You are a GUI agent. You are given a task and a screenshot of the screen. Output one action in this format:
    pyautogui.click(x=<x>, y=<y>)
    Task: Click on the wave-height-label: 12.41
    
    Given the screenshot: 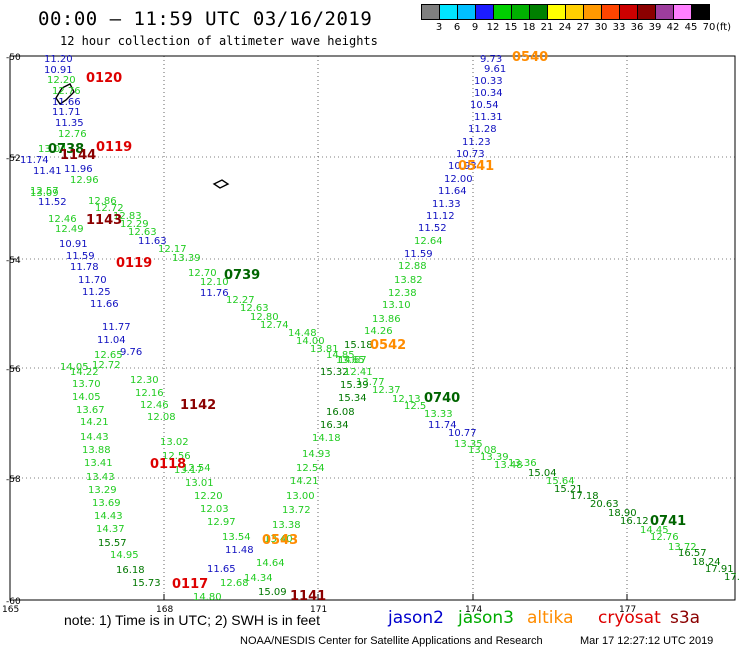 What is the action you would take?
    pyautogui.click(x=358, y=372)
    